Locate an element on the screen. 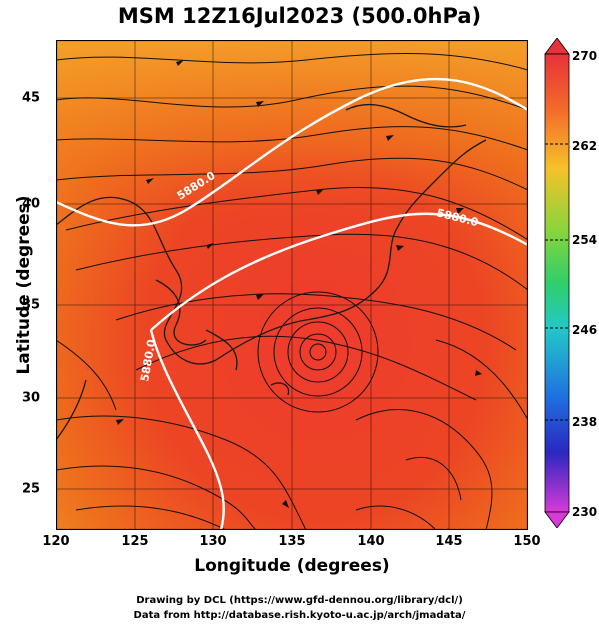 The width and height of the screenshot is (599, 625). colorbar-tick-230: 230 is located at coordinates (585, 512).